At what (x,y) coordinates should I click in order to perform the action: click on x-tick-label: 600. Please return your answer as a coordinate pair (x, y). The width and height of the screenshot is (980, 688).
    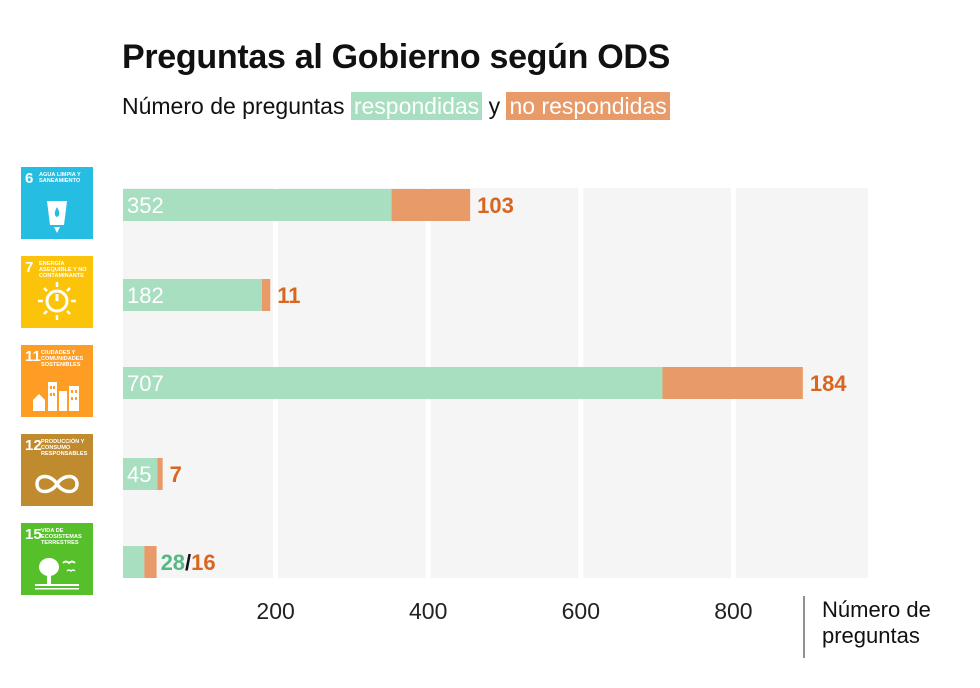
    Looking at the image, I should click on (581, 611).